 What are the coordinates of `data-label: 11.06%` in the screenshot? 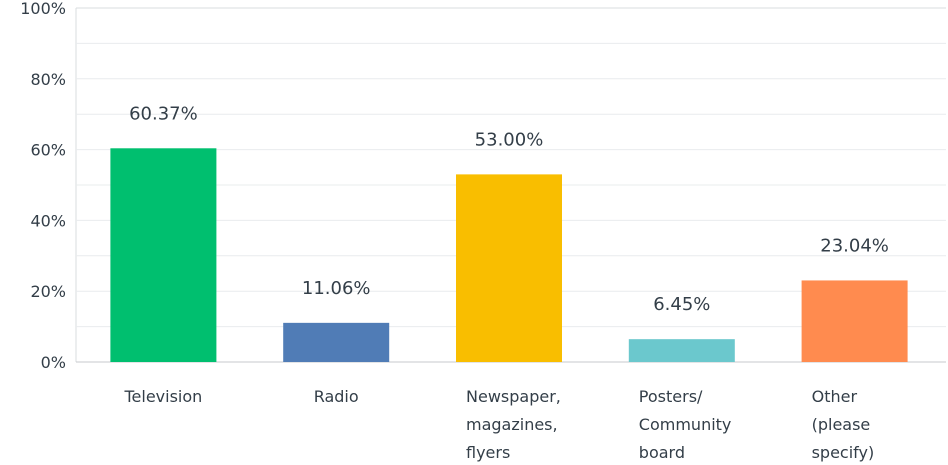 It's located at (336, 288).